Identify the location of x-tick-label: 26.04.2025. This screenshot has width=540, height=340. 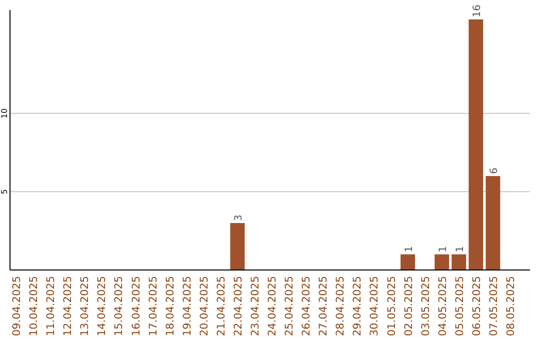
(306, 306).